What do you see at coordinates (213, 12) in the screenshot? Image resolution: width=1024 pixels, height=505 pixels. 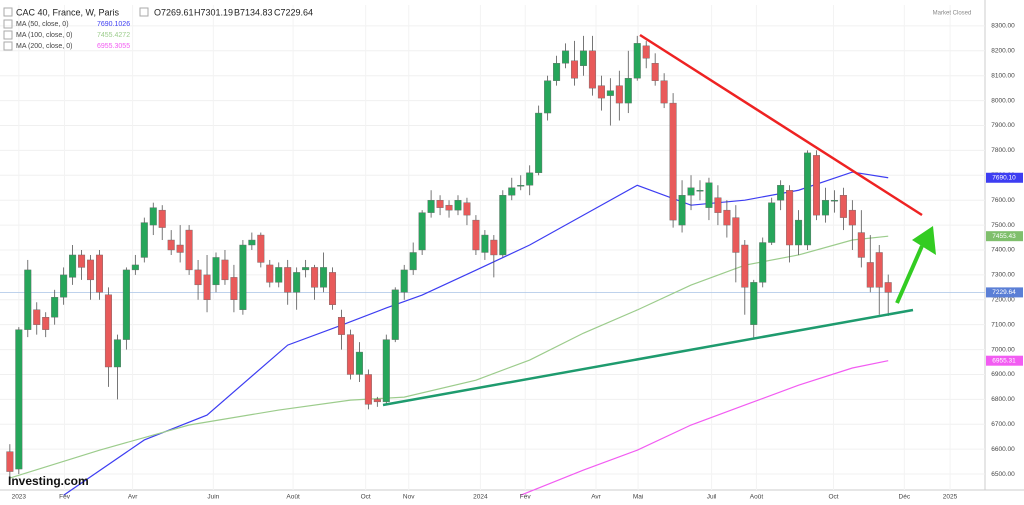 I see `ohlc-high: H7301.19` at bounding box center [213, 12].